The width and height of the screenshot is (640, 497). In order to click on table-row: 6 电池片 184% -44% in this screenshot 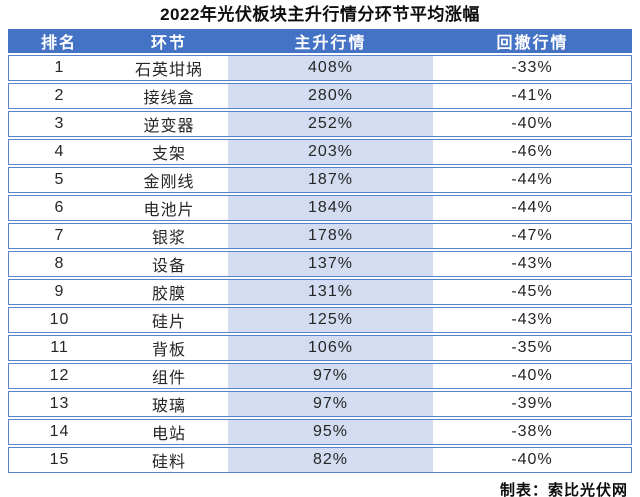, I will do `click(320, 208)`.